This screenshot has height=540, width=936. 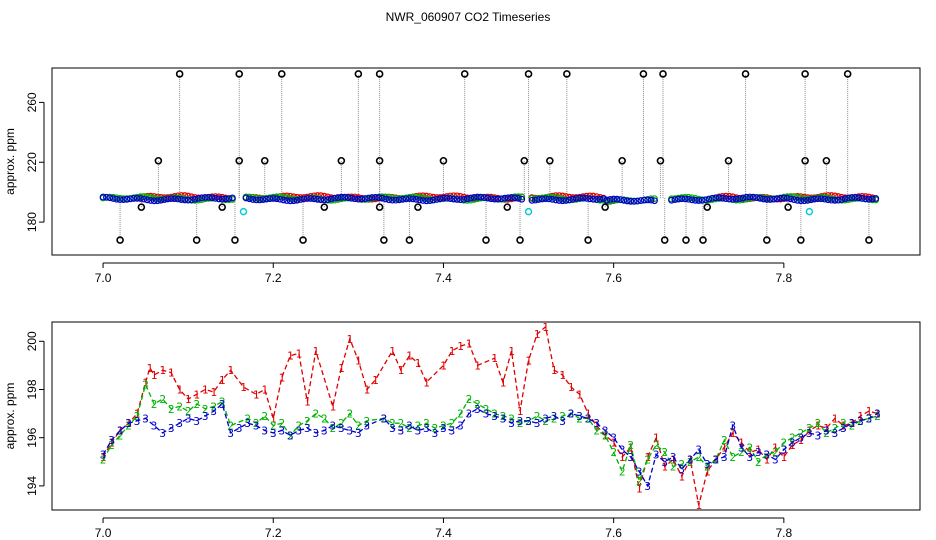 What do you see at coordinates (809, 211) in the screenshot?
I see `cyan-point` at bounding box center [809, 211].